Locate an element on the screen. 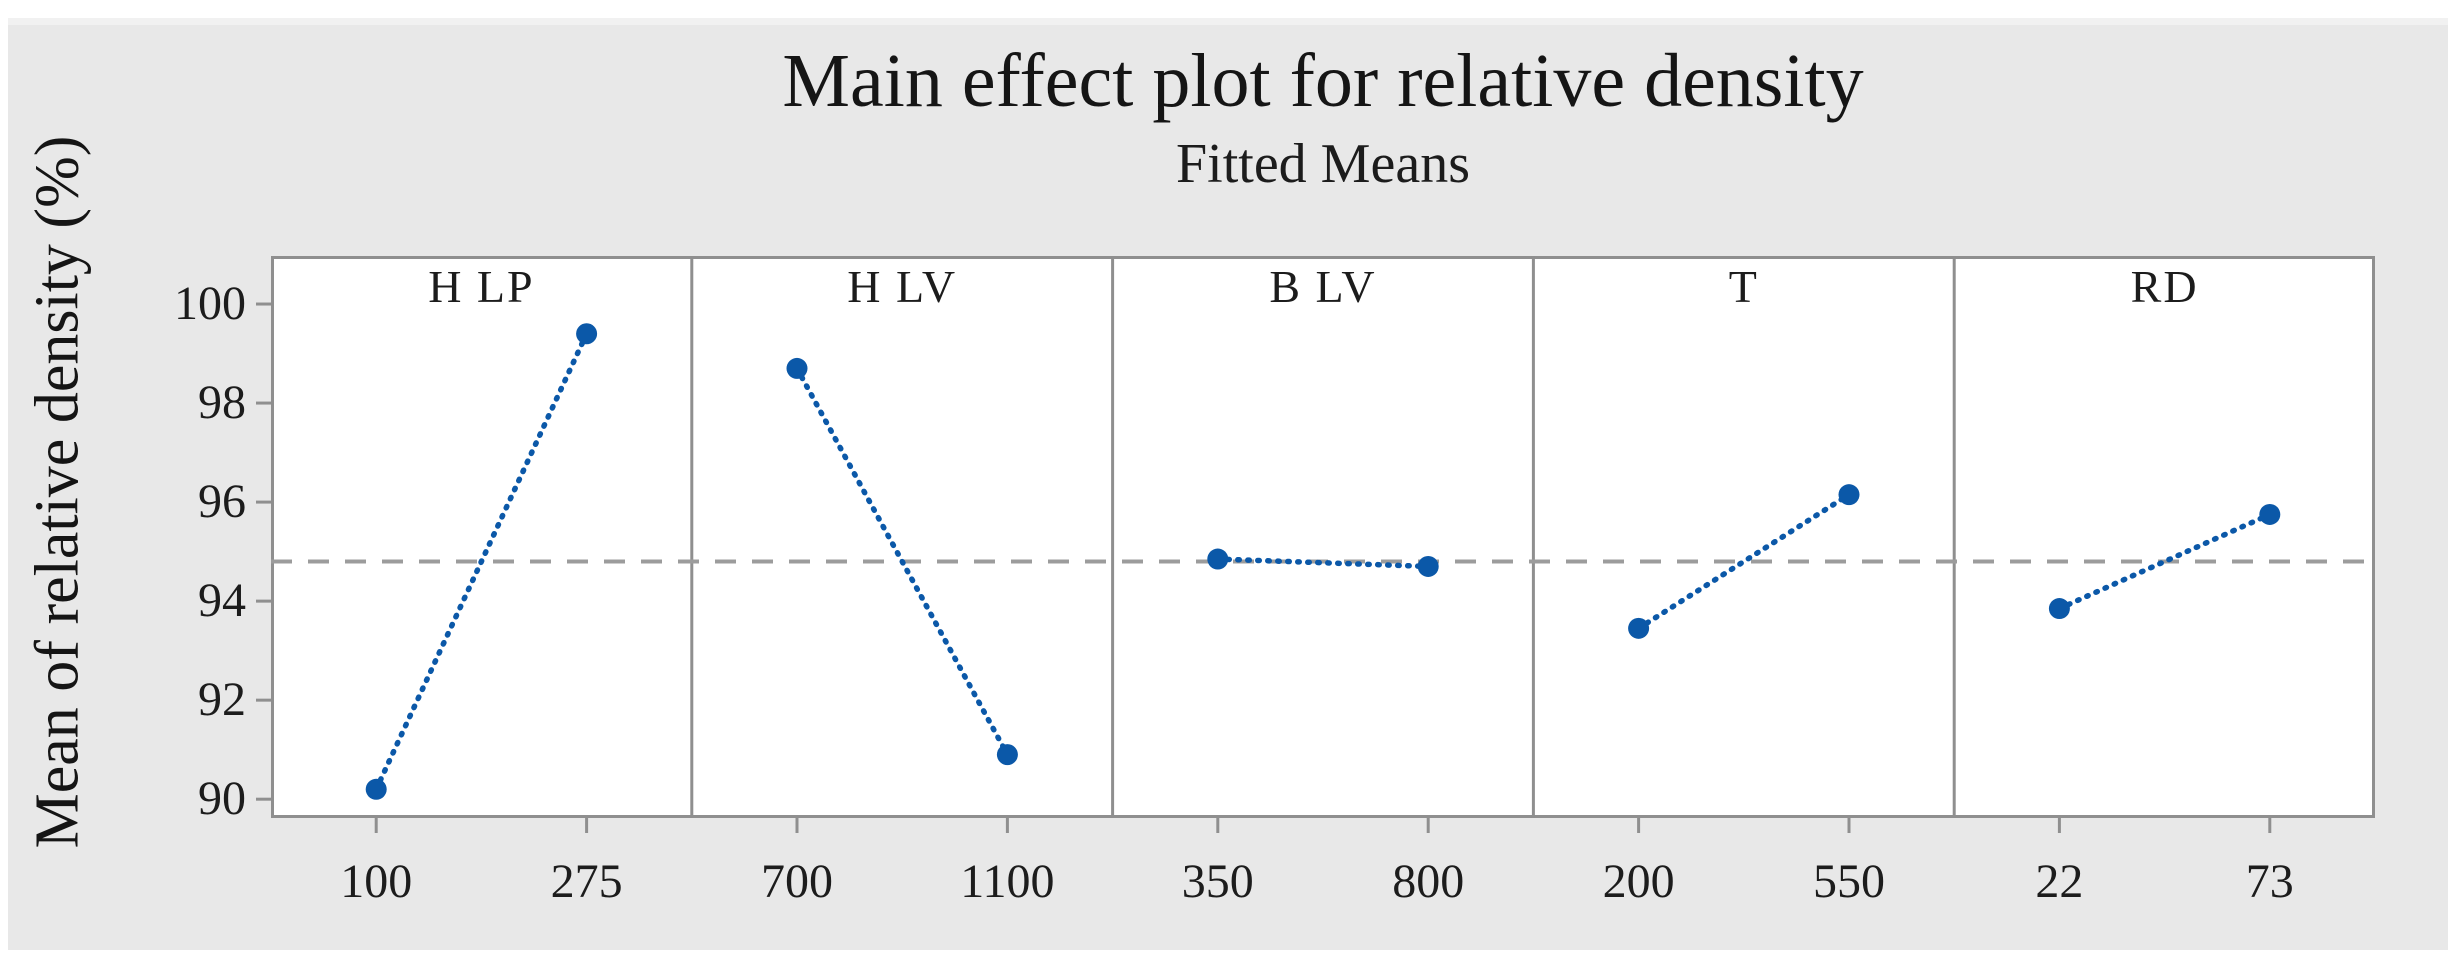  x-tick-label: 800 is located at coordinates (1428, 881).